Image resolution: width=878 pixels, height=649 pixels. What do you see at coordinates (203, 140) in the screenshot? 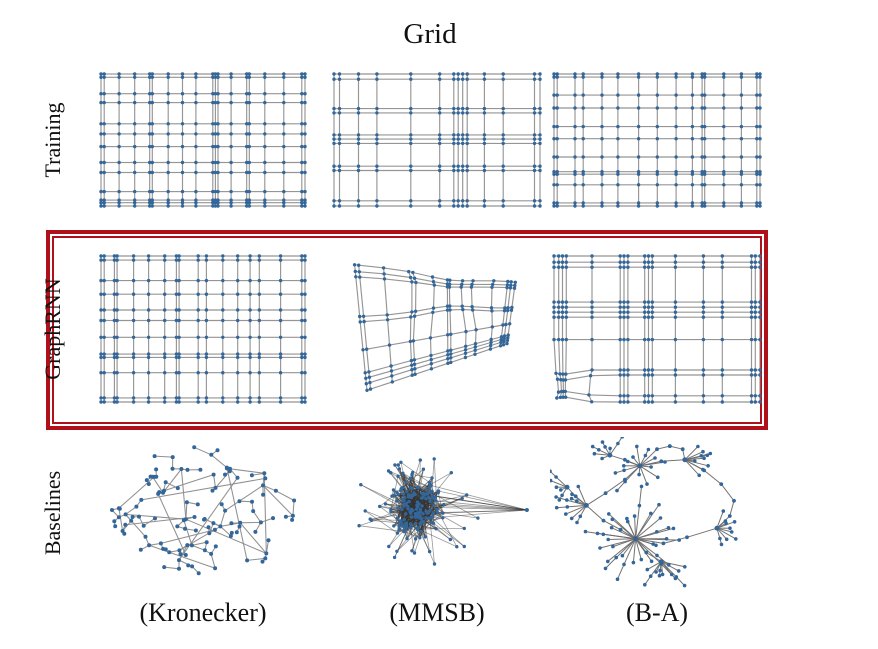
I see `panel-training-grid-col-kronecker` at bounding box center [203, 140].